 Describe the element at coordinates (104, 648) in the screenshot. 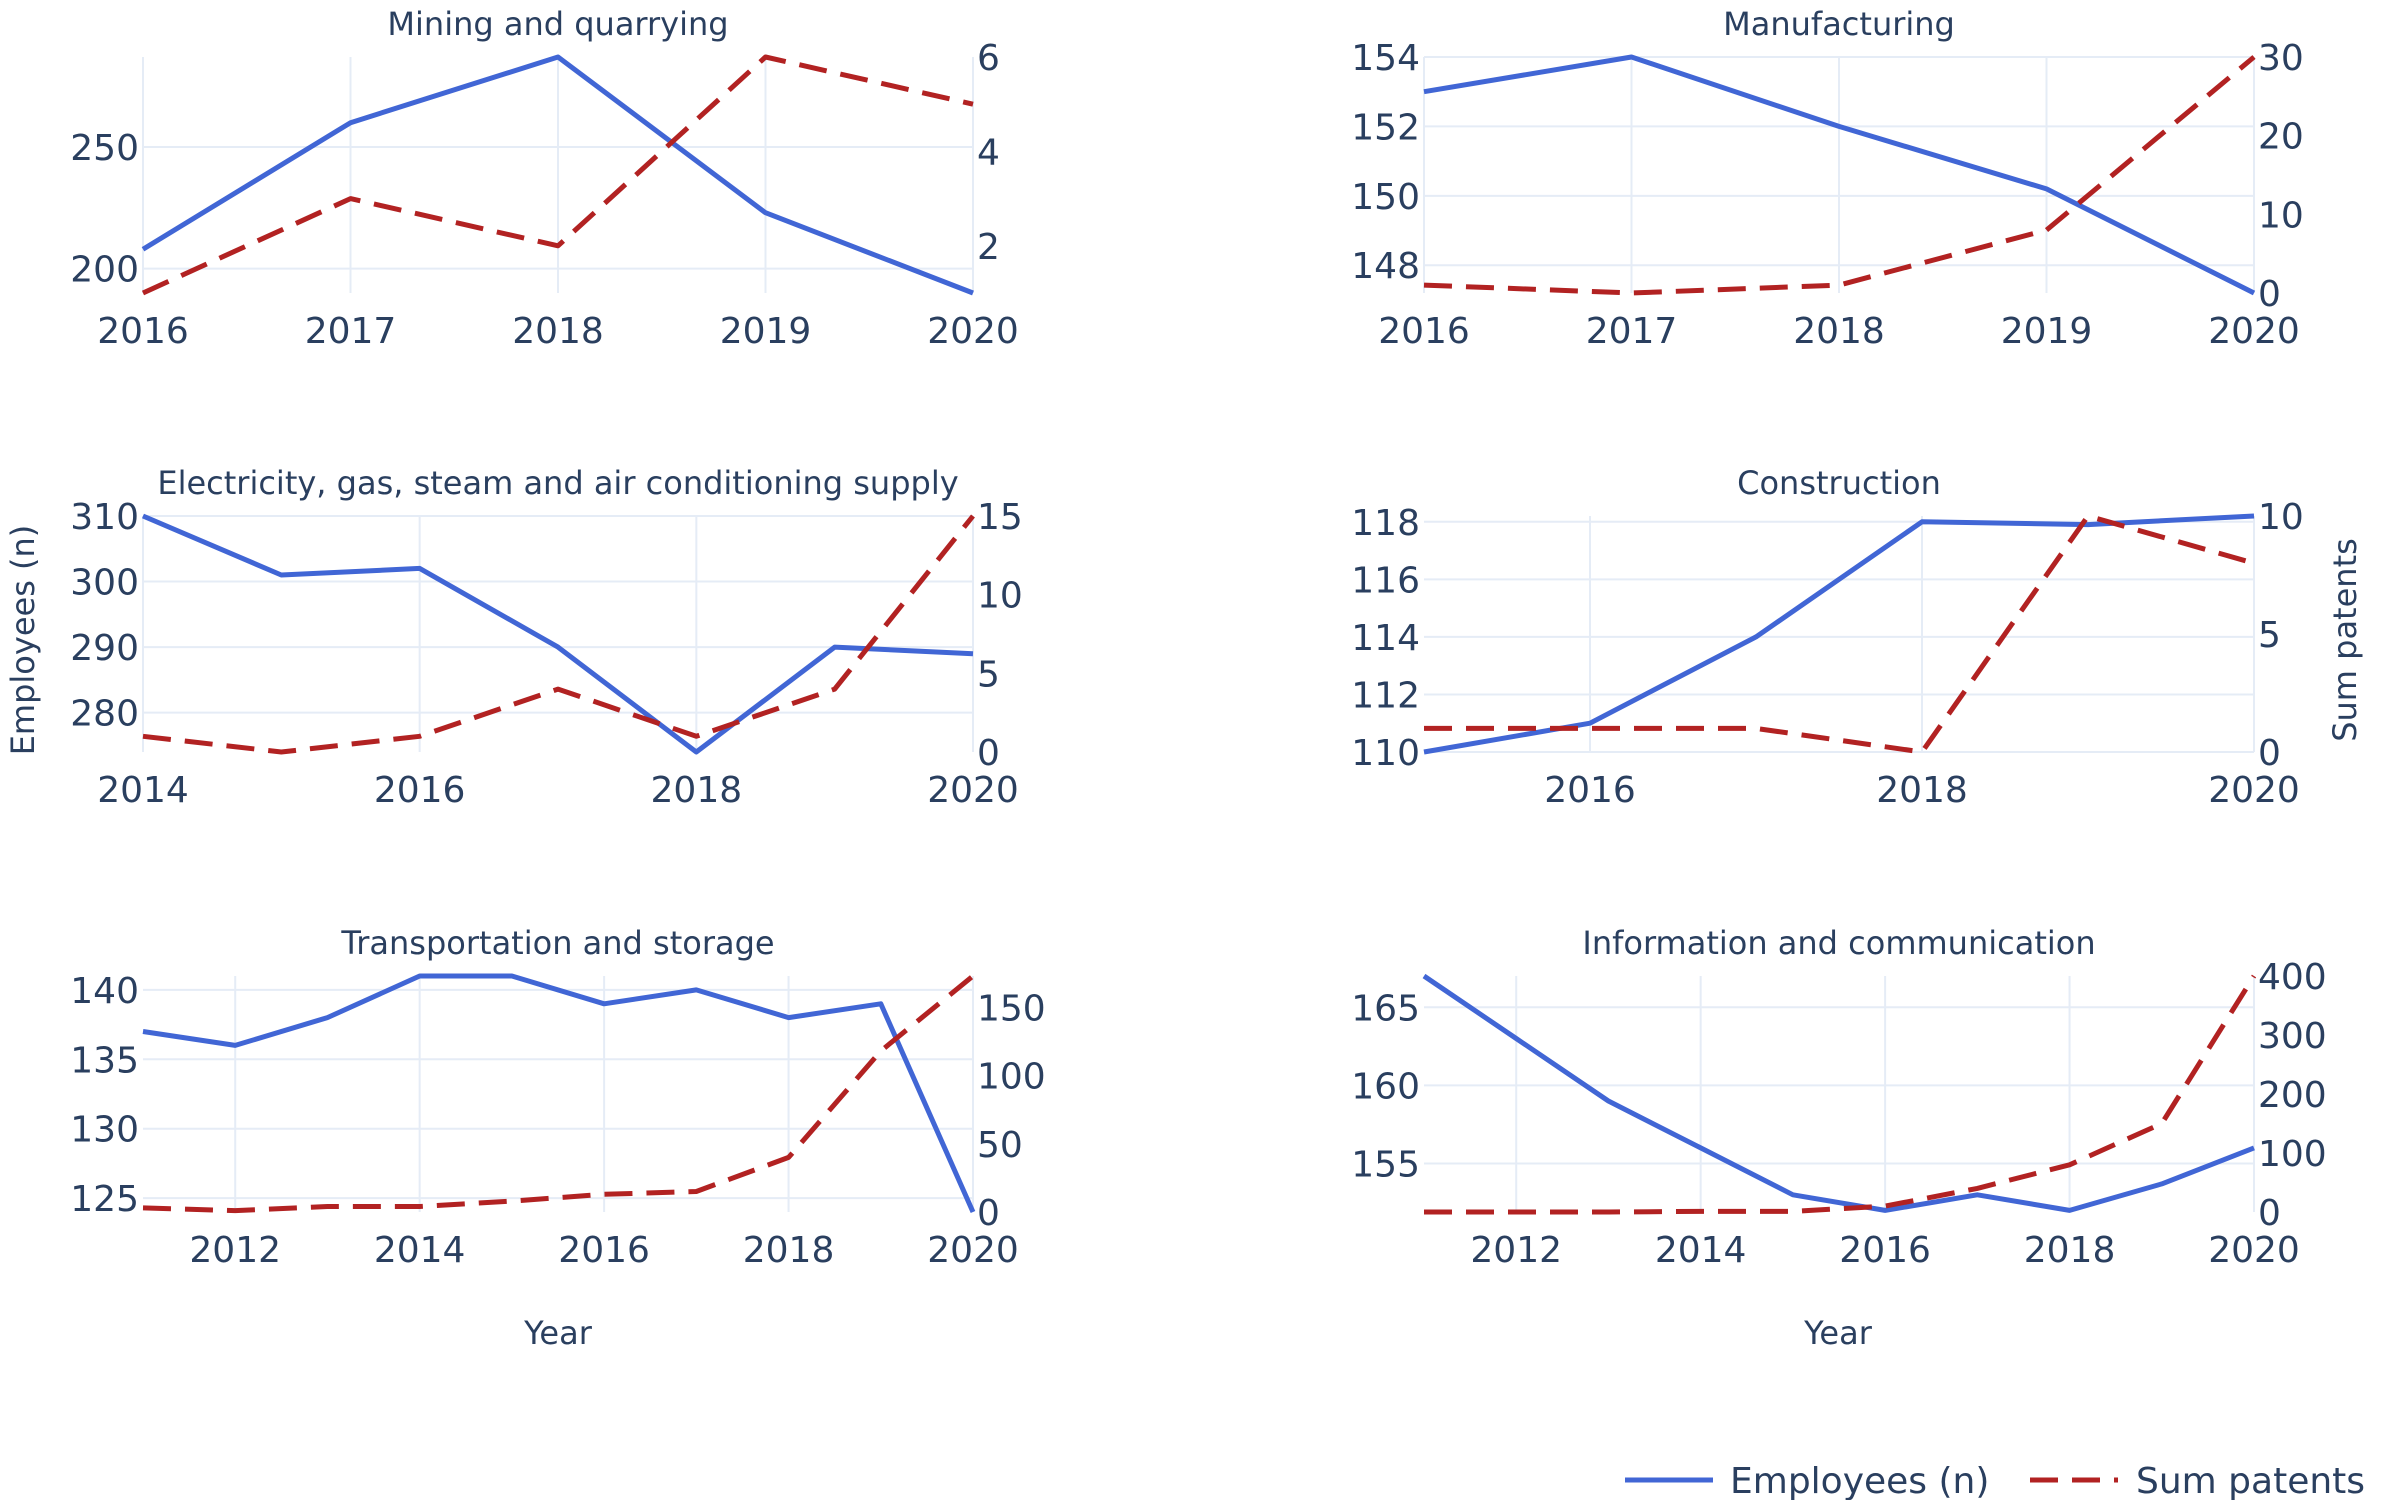

I see `y-left-tick-label: 290` at that location.